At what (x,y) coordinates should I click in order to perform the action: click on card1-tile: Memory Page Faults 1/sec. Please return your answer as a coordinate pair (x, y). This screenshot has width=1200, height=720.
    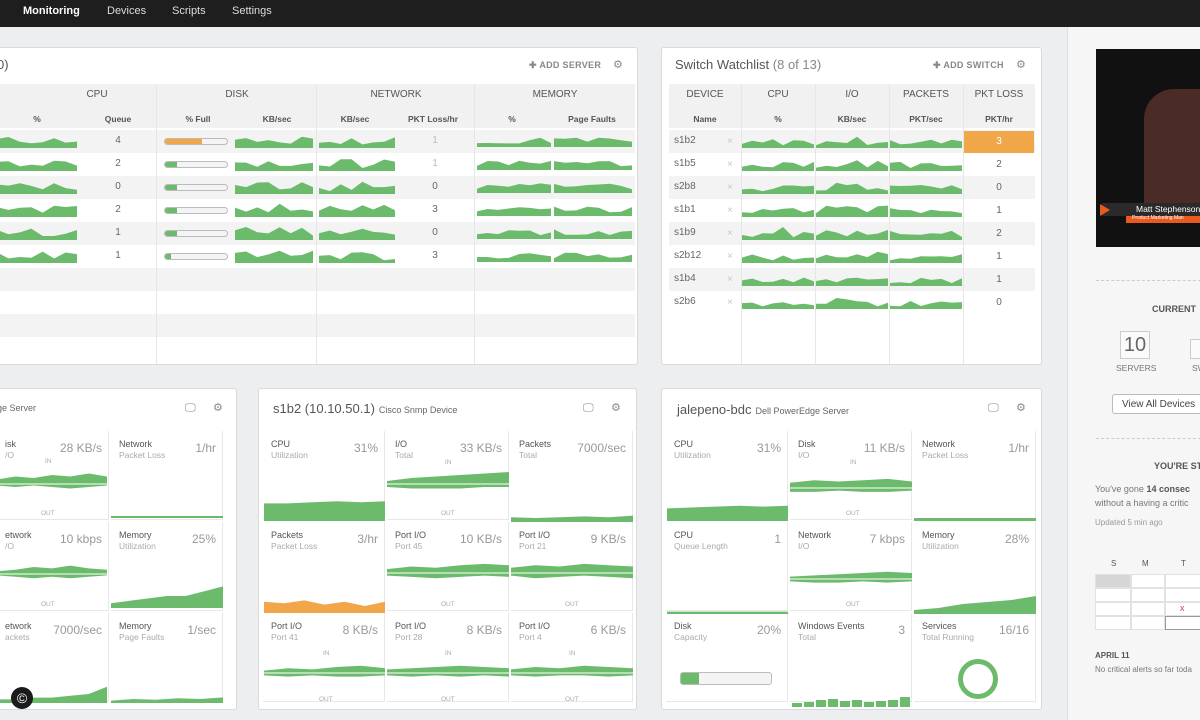
    Looking at the image, I should click on (167, 657).